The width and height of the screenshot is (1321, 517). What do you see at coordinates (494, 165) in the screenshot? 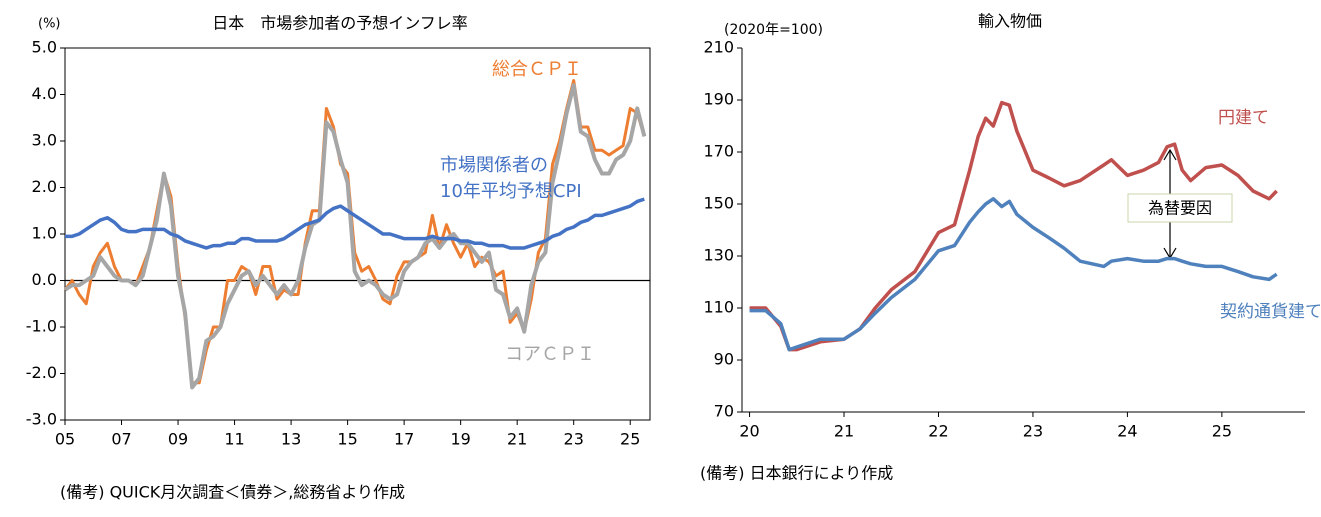
I see `series-label: 市場関係者の` at bounding box center [494, 165].